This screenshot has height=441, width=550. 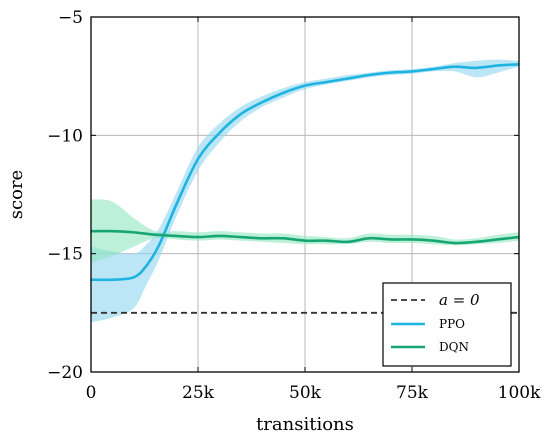 What do you see at coordinates (305, 424) in the screenshot?
I see `x-axis-label: transitions` at bounding box center [305, 424].